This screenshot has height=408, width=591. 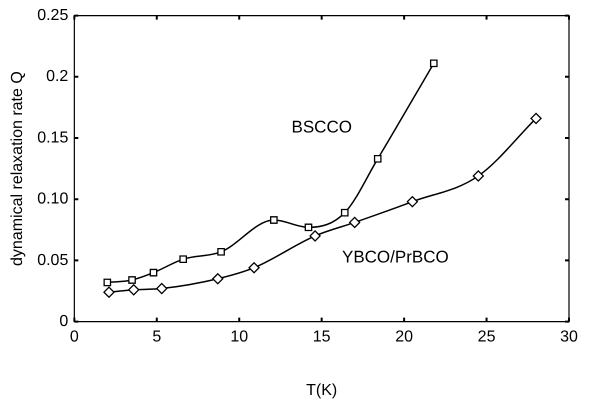 What do you see at coordinates (52, 260) in the screenshot?
I see `y-tick-label: 0.05` at bounding box center [52, 260].